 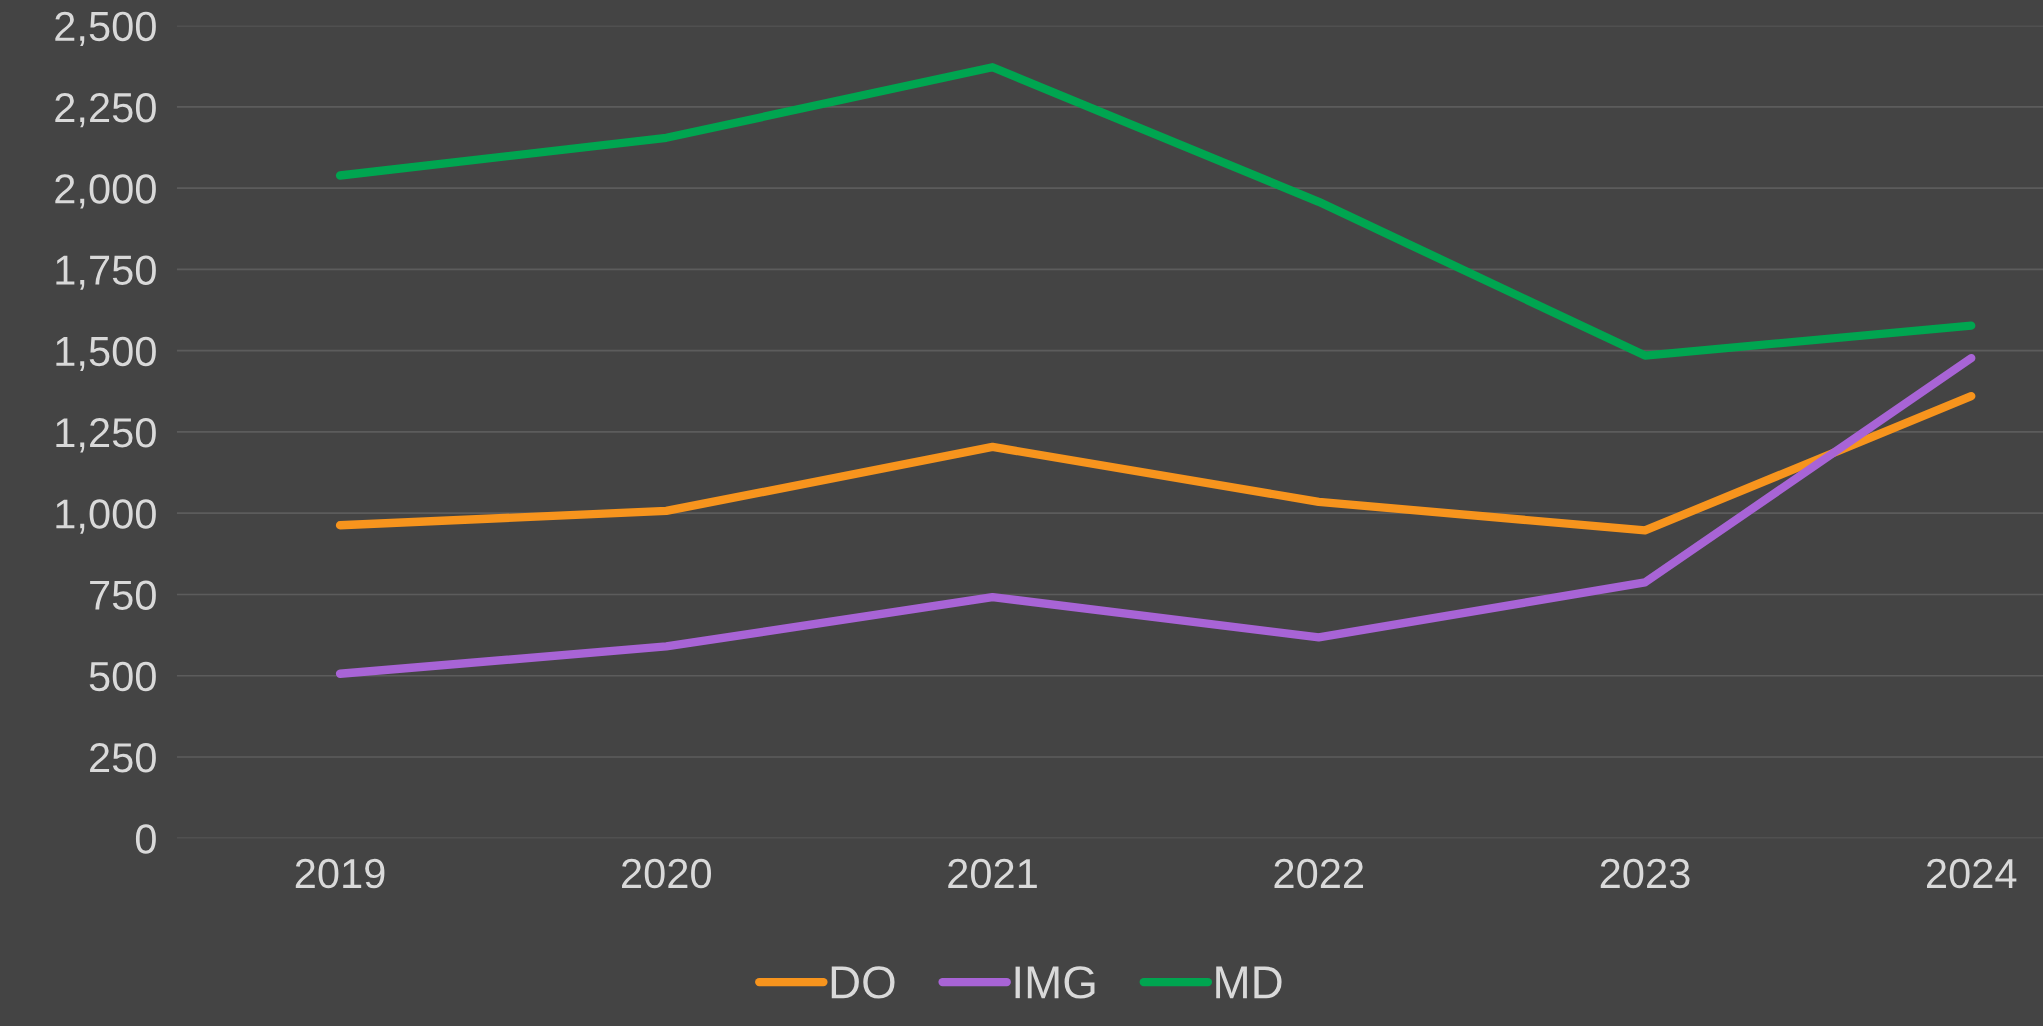 What do you see at coordinates (1645, 873) in the screenshot?
I see `x-tick-label: 2023` at bounding box center [1645, 873].